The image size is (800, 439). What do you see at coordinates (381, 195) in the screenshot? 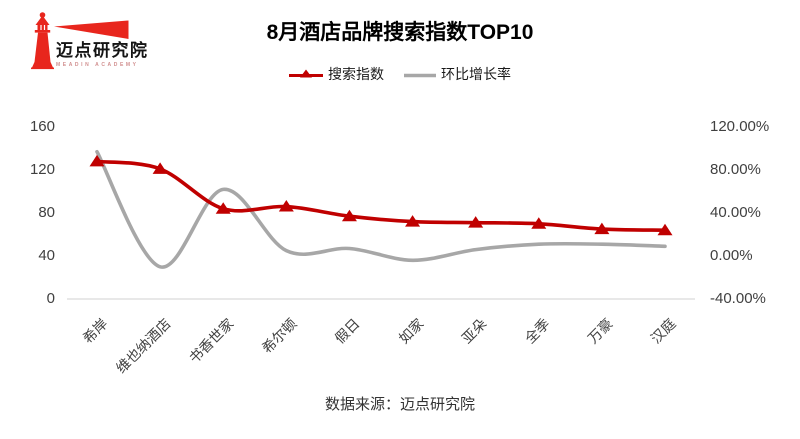
I see `search-index-line` at bounding box center [381, 195].